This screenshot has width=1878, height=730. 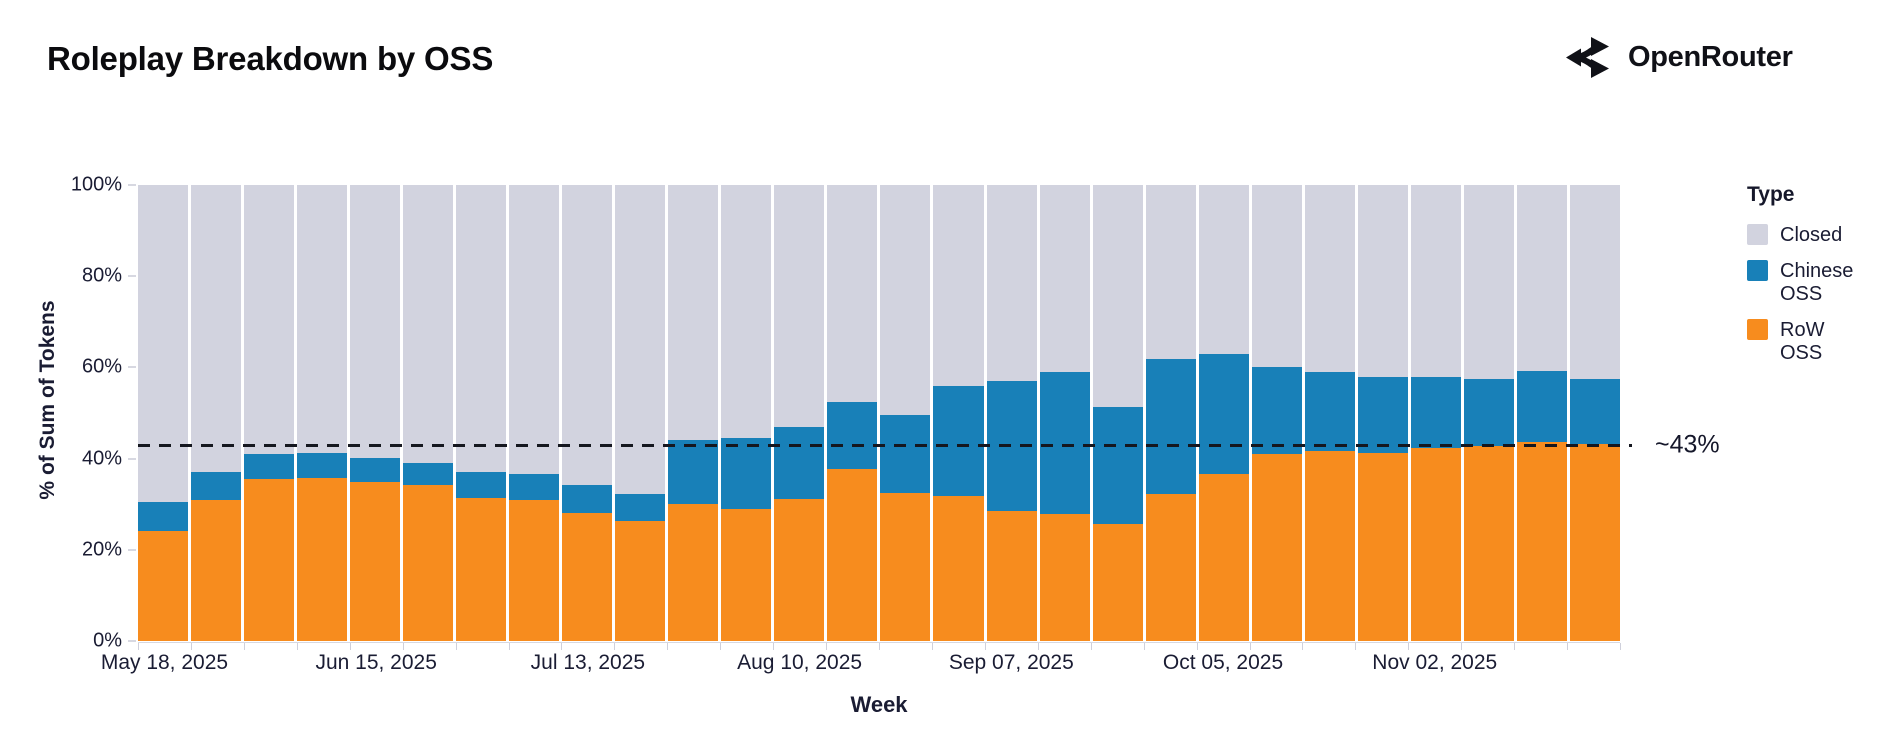 What do you see at coordinates (1809, 342) in the screenshot?
I see `legend-entry-row-oss: RoW OSS` at bounding box center [1809, 342].